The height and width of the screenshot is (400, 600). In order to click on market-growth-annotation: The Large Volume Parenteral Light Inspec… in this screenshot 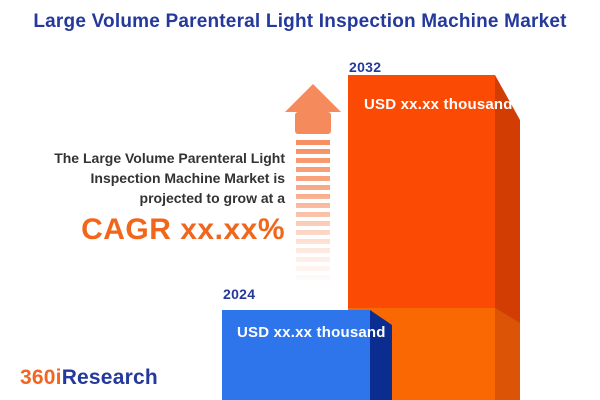, I will do `click(147, 197)`.